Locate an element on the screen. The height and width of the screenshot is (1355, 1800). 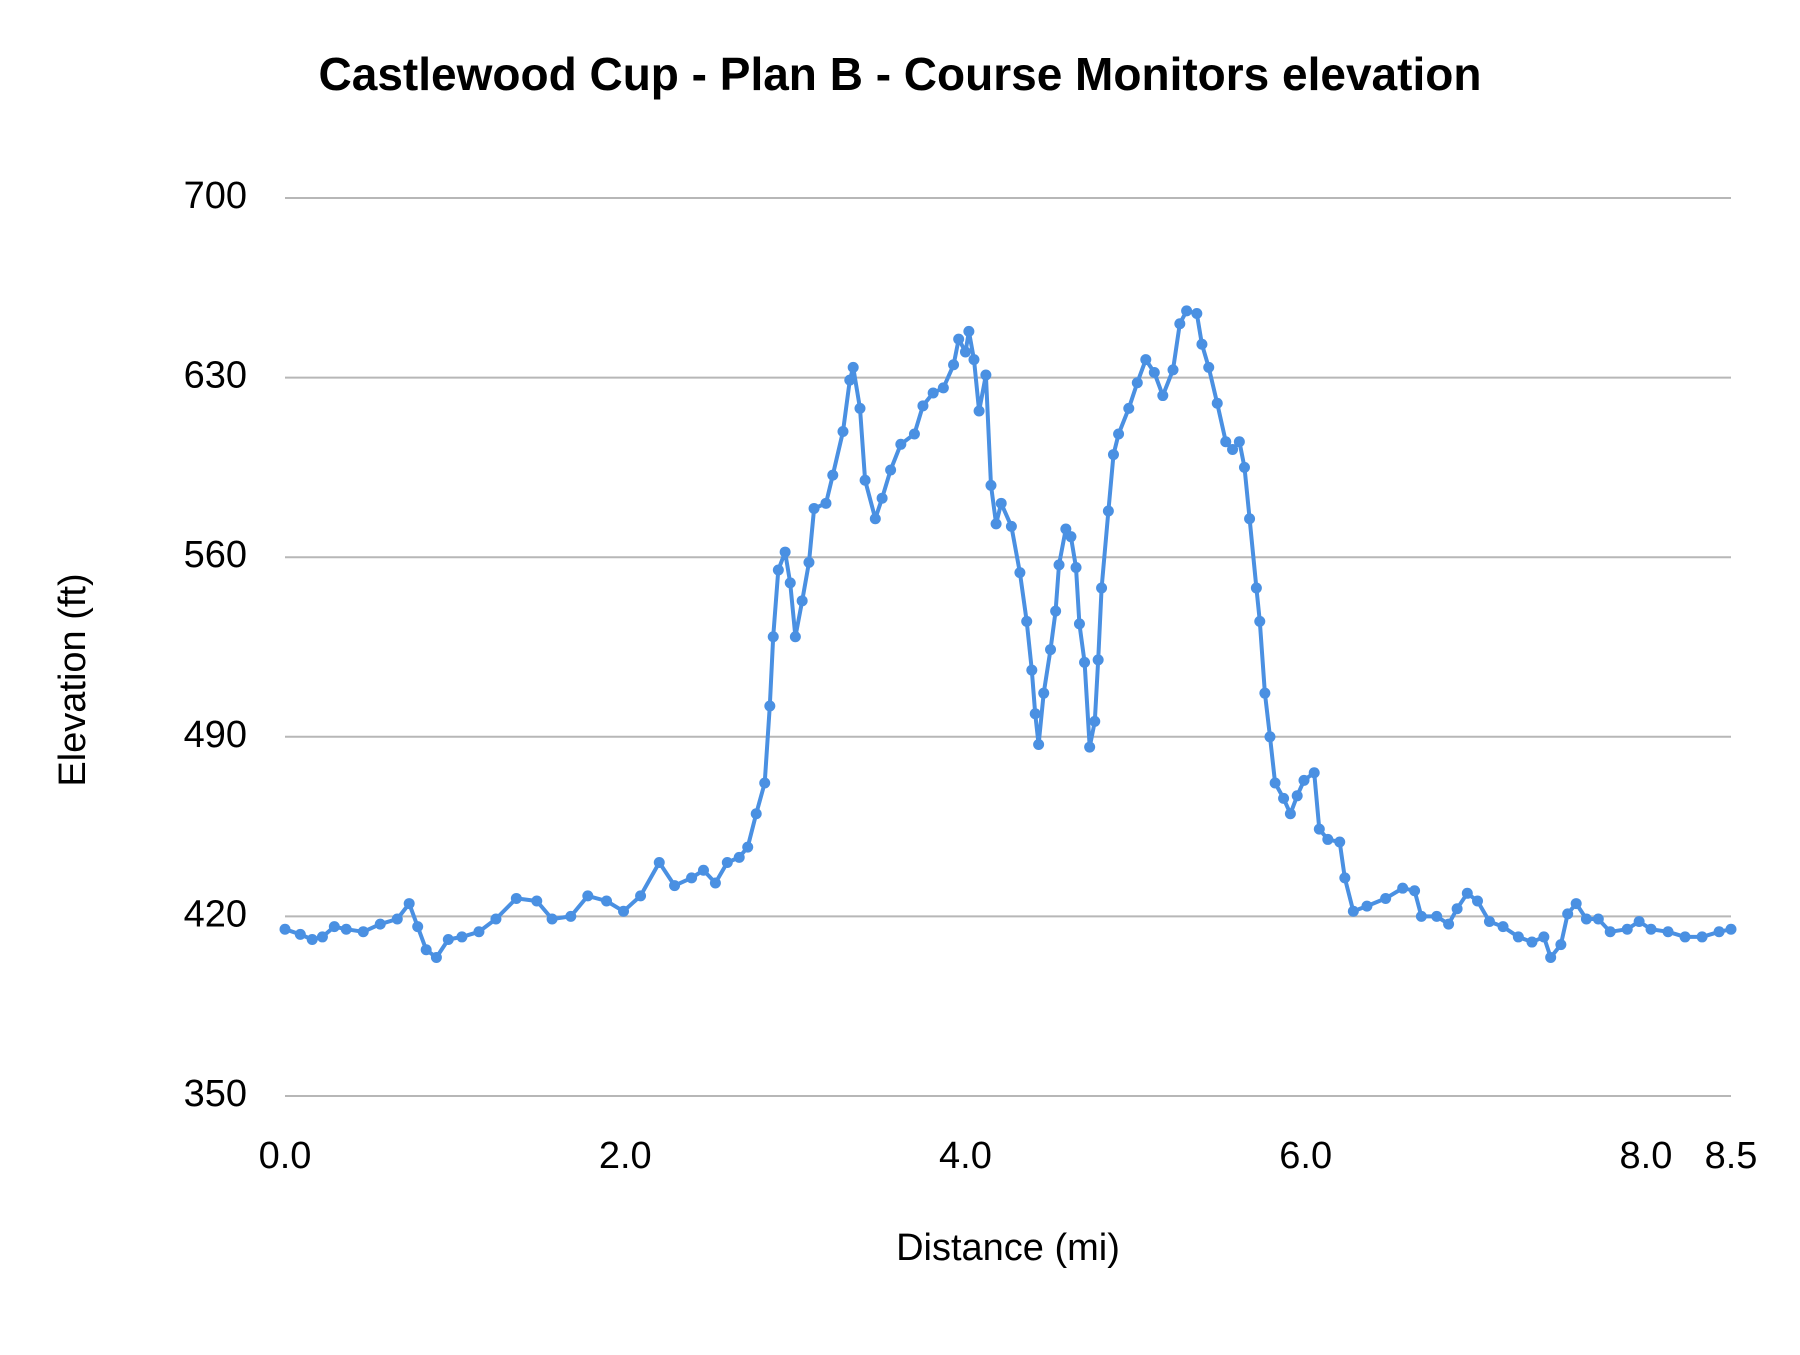
x-tick-label: 2.0 is located at coordinates (625, 1156).